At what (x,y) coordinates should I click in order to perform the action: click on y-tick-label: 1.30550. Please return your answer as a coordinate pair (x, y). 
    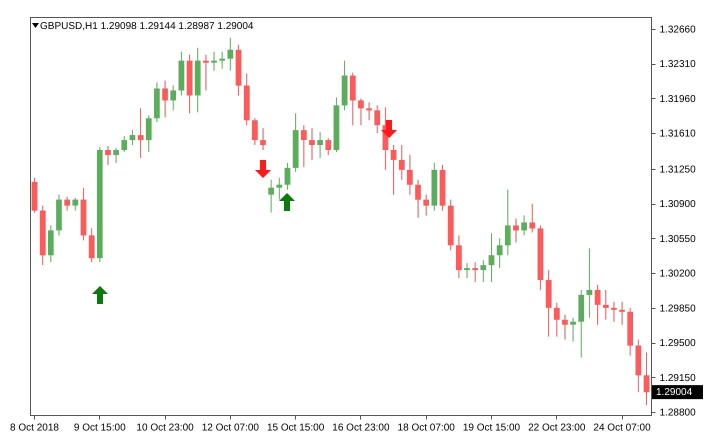
    Looking at the image, I should click on (678, 239).